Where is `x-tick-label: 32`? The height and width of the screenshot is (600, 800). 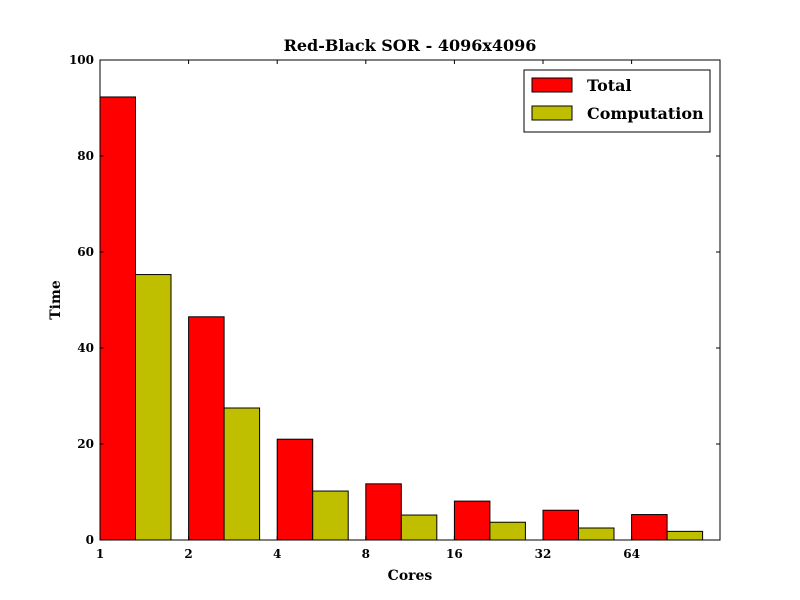
x-tick-label: 32 is located at coordinates (543, 554).